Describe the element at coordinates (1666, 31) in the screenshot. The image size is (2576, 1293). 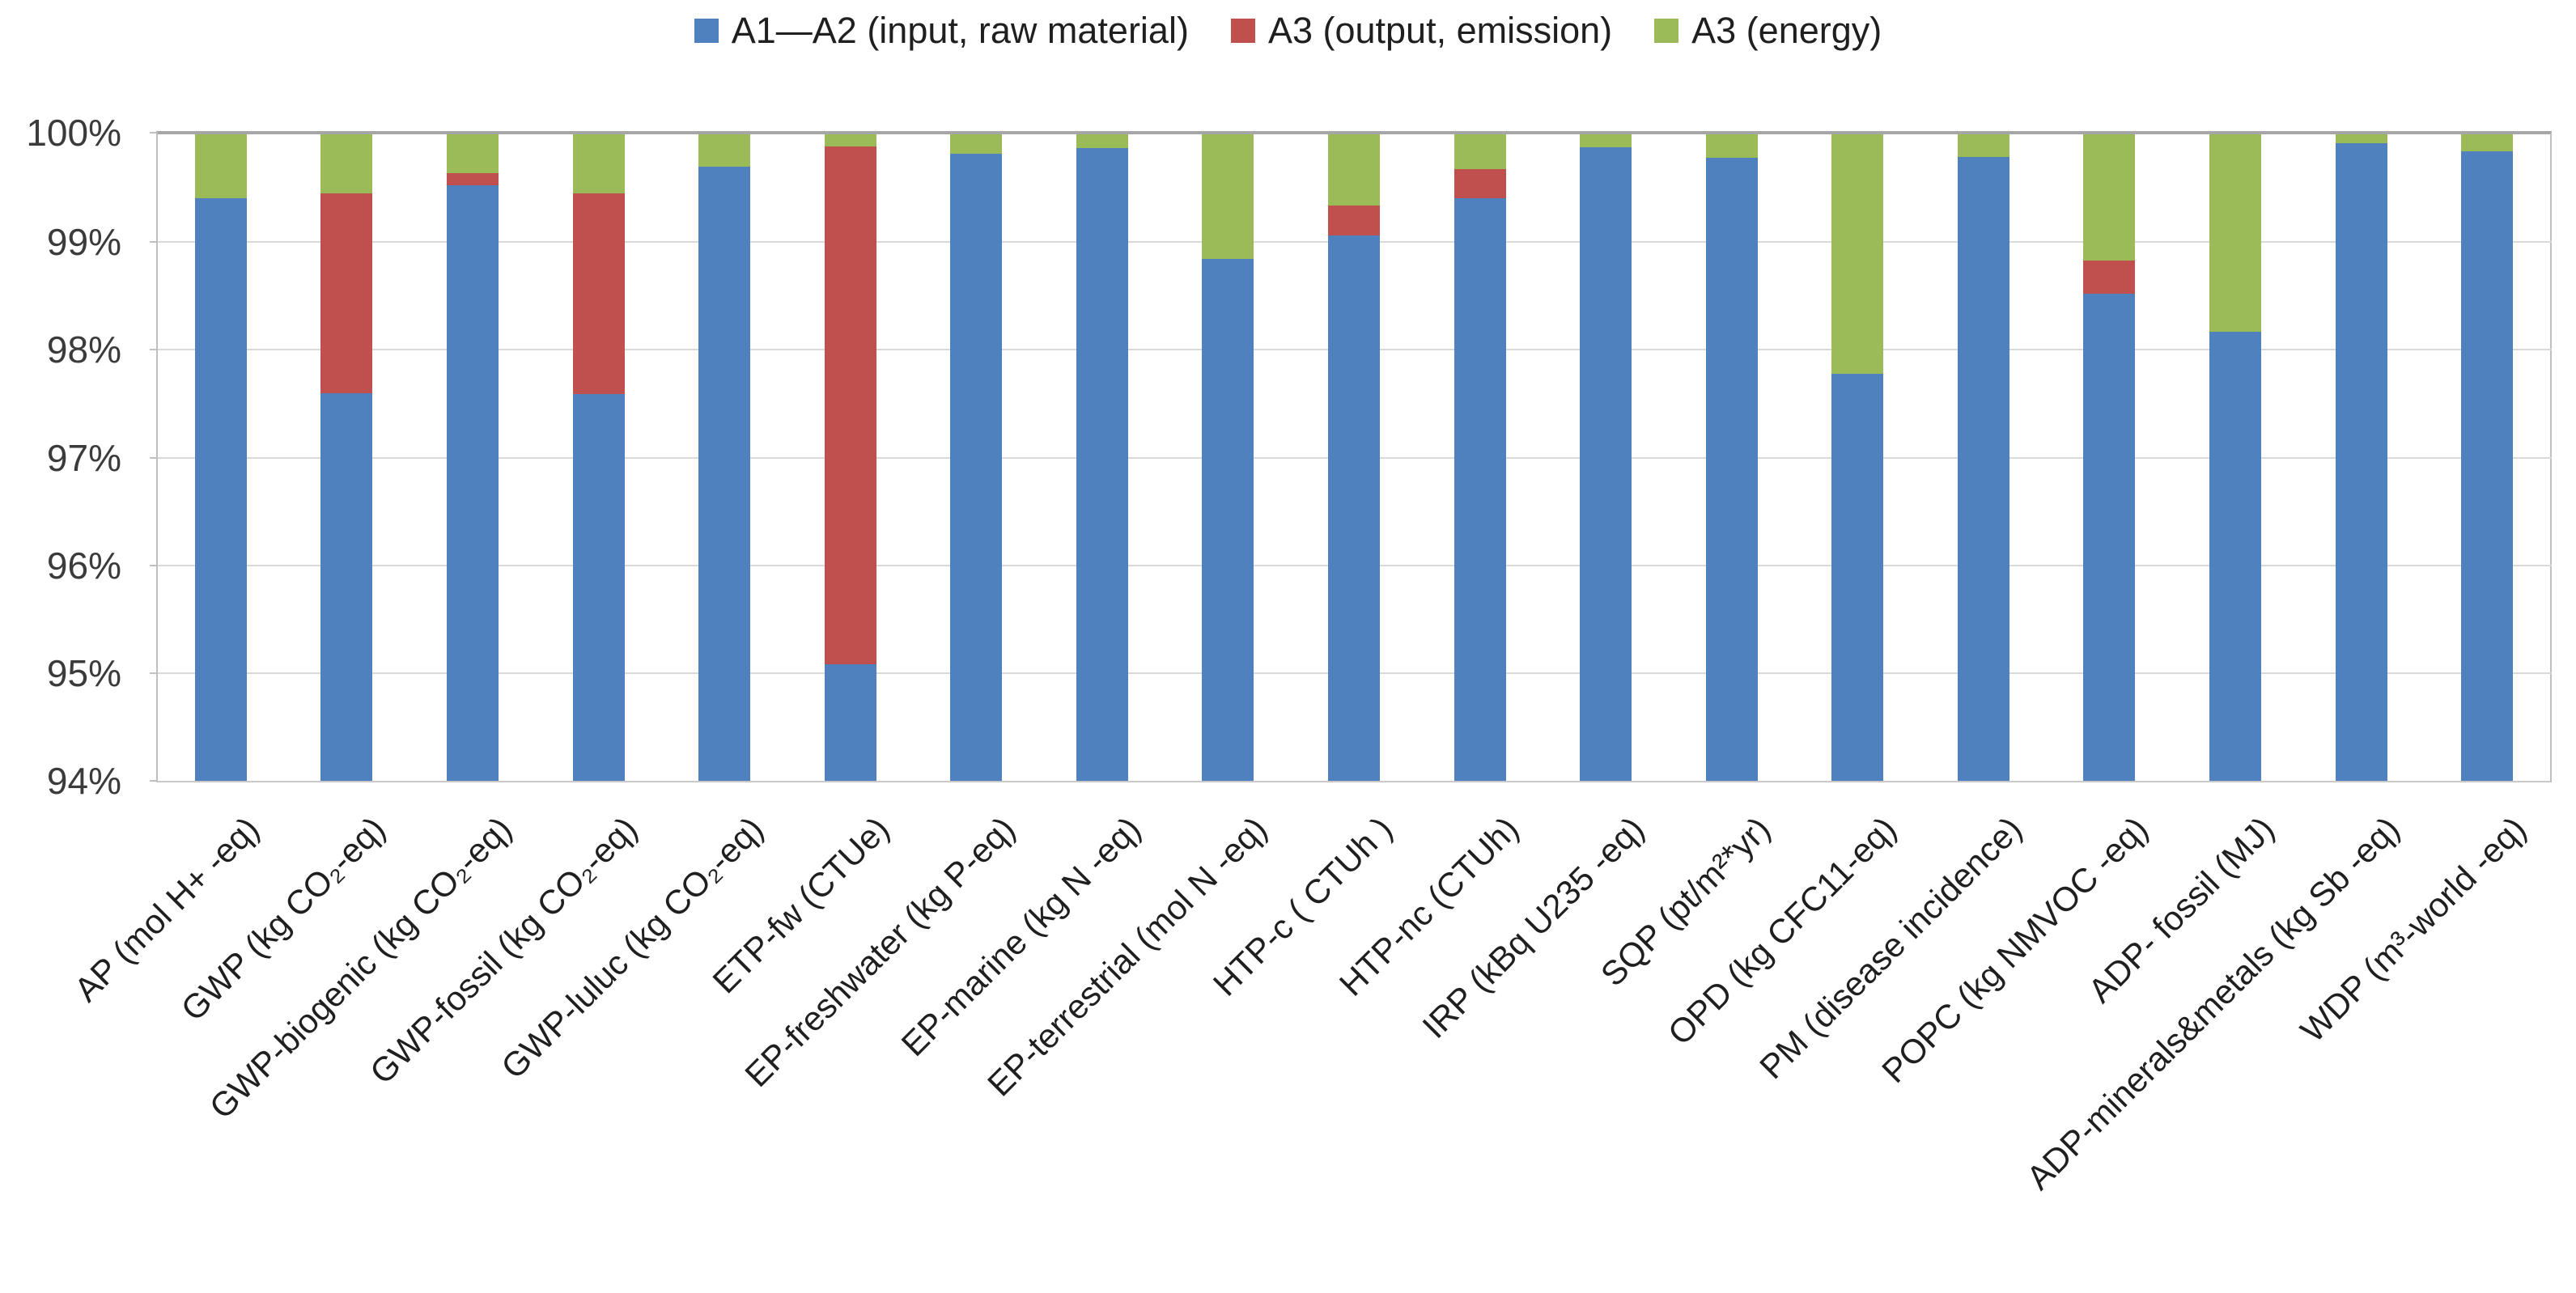
I see `legend-swatch-a3-energy` at that location.